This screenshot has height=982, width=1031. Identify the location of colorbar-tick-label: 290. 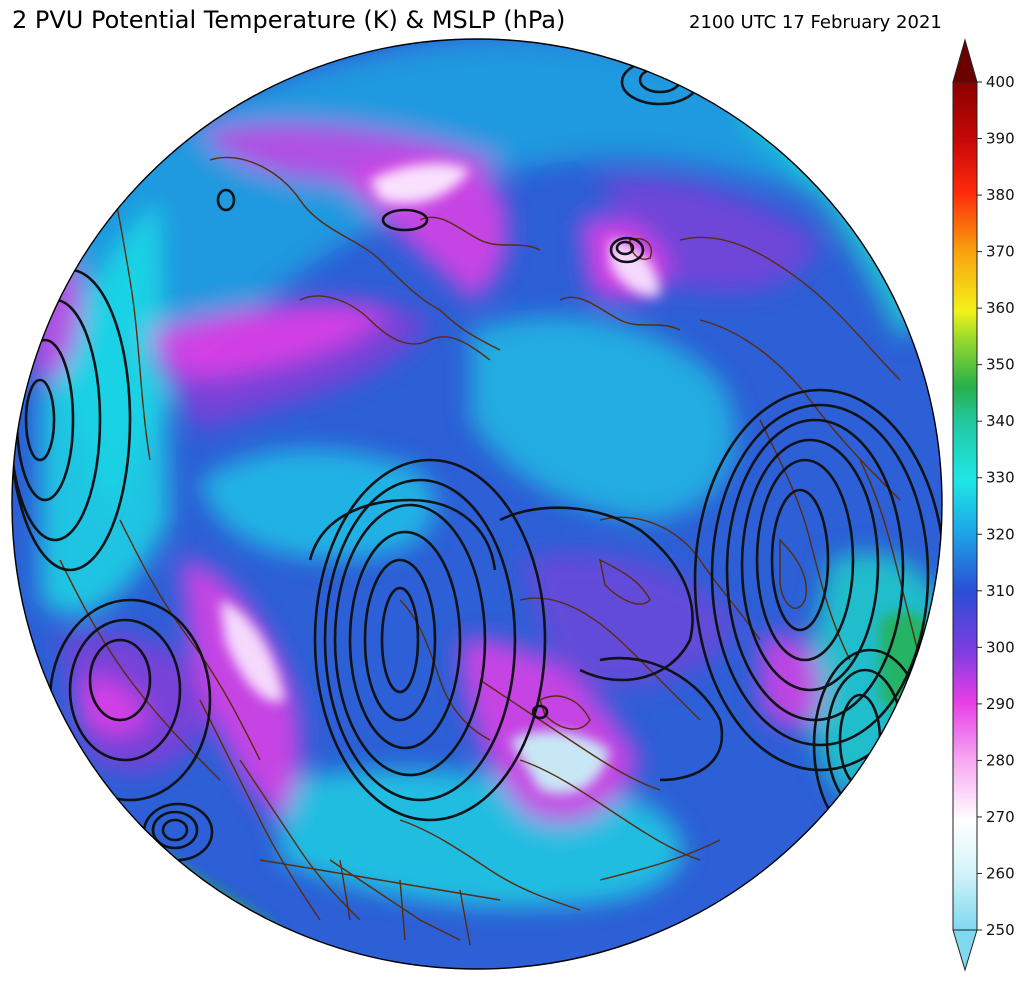
(1000, 704).